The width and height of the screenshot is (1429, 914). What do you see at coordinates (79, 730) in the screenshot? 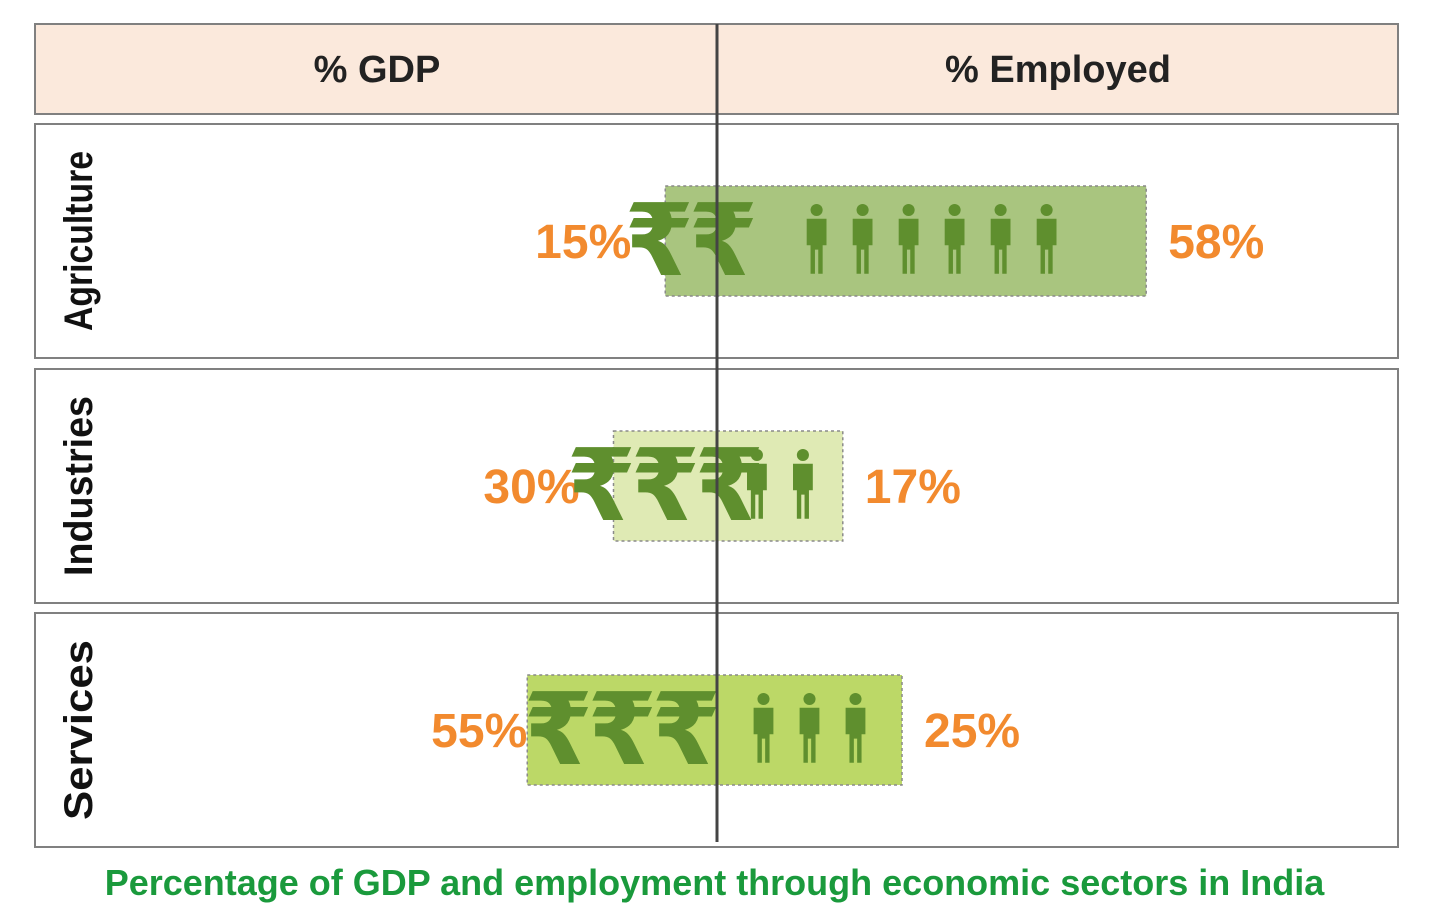
I see `category-label: Services` at bounding box center [79, 730].